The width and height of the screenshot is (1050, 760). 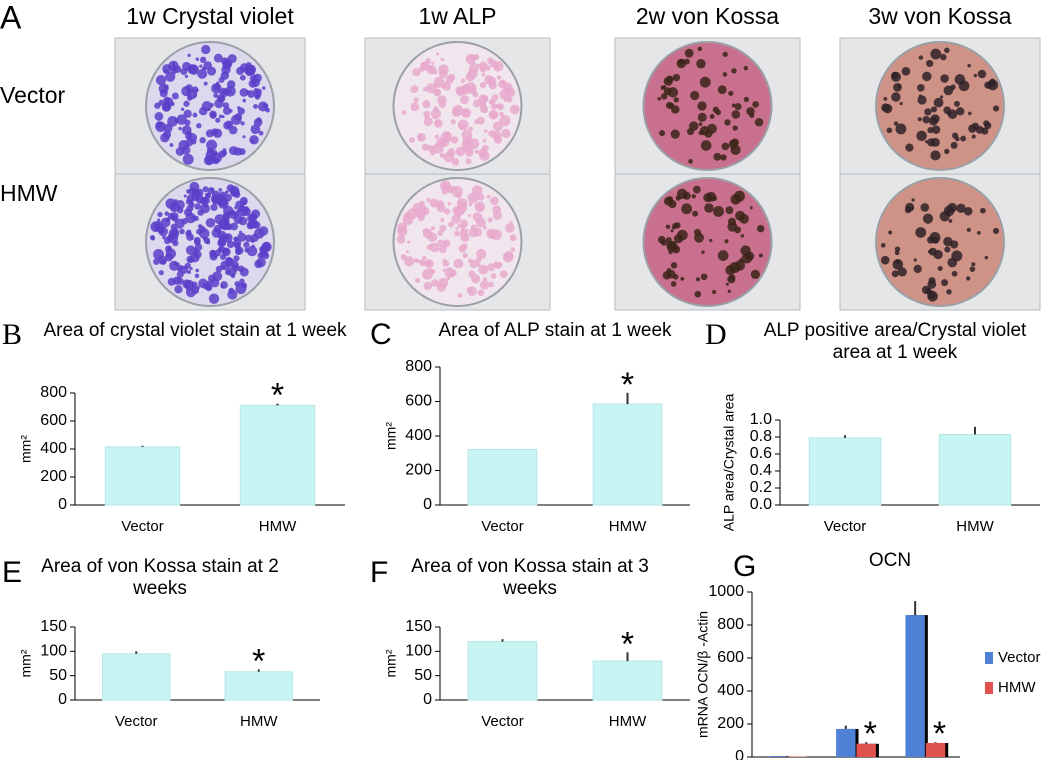 What do you see at coordinates (62, 699) in the screenshot?
I see `y-tick-label: 0` at bounding box center [62, 699].